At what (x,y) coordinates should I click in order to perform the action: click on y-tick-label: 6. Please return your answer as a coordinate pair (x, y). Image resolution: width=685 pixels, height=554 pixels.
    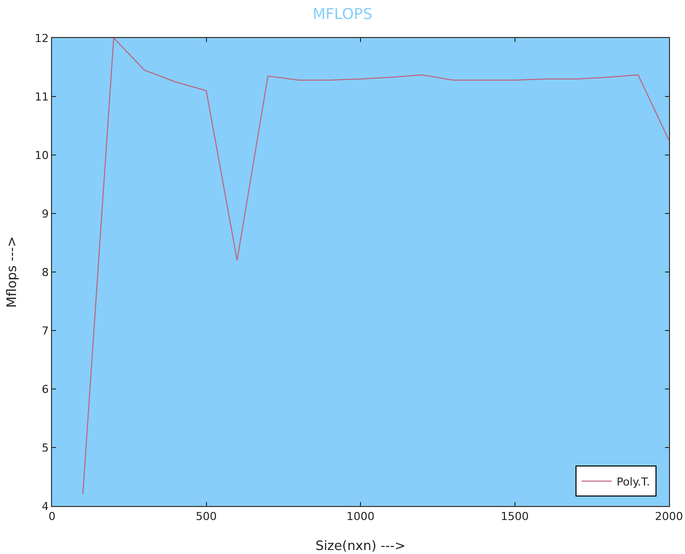
    Looking at the image, I should click on (45, 389).